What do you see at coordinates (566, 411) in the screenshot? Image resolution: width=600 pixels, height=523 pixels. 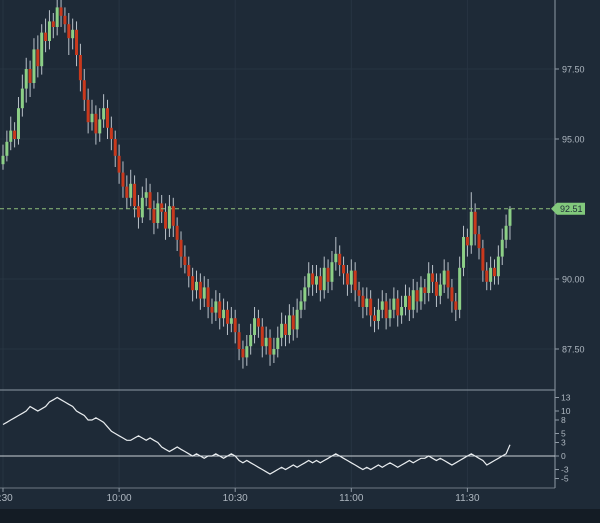 I see `osc-tick-label: 10` at bounding box center [566, 411].